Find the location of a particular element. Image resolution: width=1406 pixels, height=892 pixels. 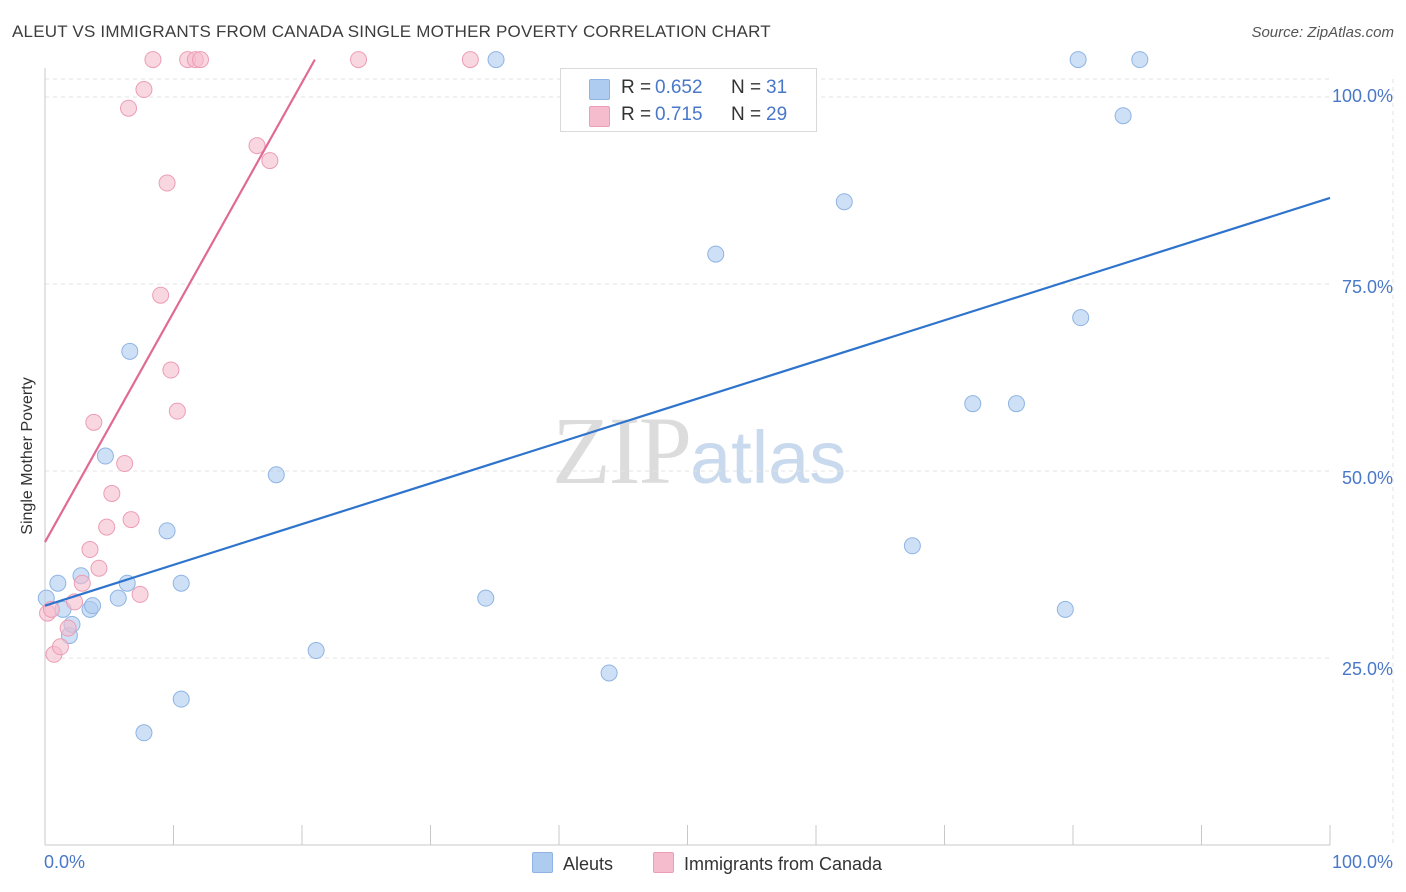

canada-swatch is located at coordinates (599, 116).